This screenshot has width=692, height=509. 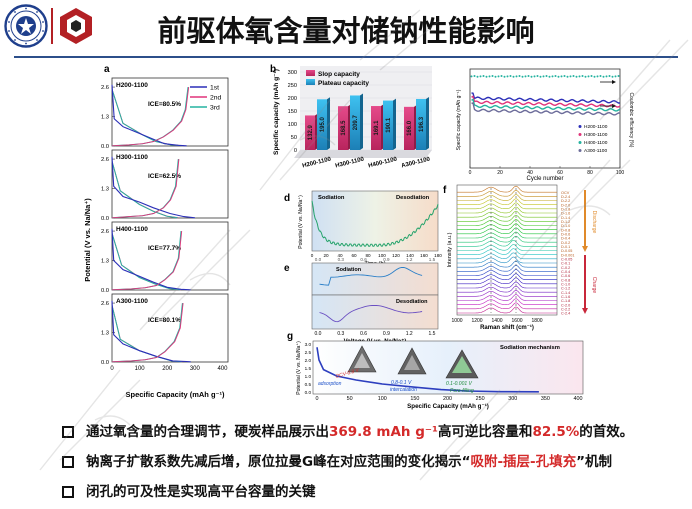 What do you see at coordinates (530, 173) in the screenshot?
I see `cycle-xtick: 40` at bounding box center [530, 173].